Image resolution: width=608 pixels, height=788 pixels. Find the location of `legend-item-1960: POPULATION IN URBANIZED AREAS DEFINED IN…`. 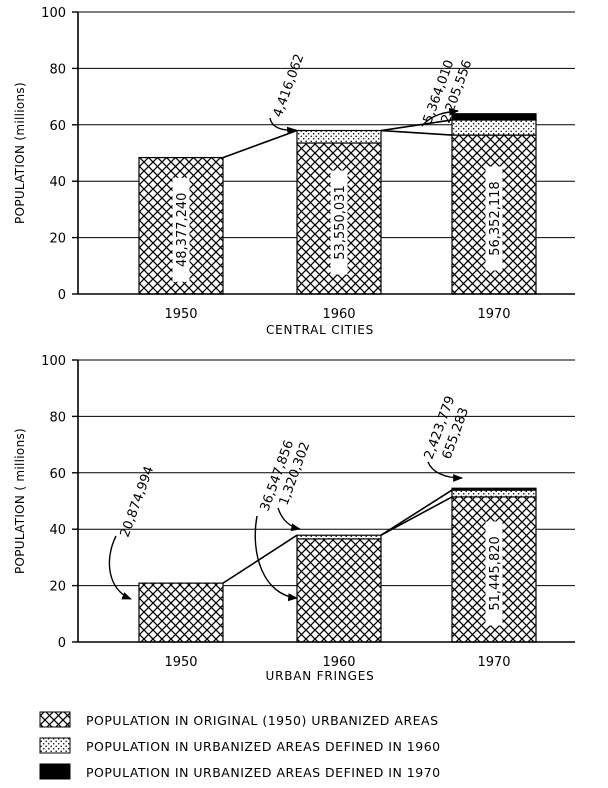

legend-item-1960: POPULATION IN URBANIZED AREAS DEFINED IN… is located at coordinates (240, 745).